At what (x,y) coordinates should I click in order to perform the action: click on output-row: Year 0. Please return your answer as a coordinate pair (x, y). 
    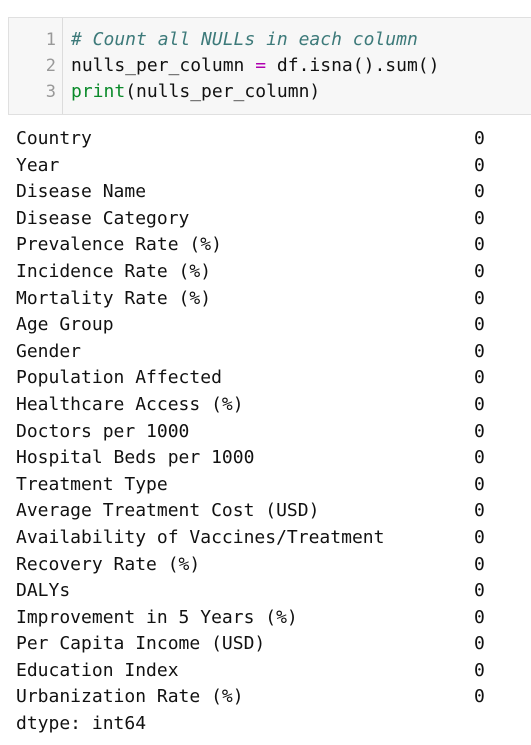
    Looking at the image, I should click on (266, 166).